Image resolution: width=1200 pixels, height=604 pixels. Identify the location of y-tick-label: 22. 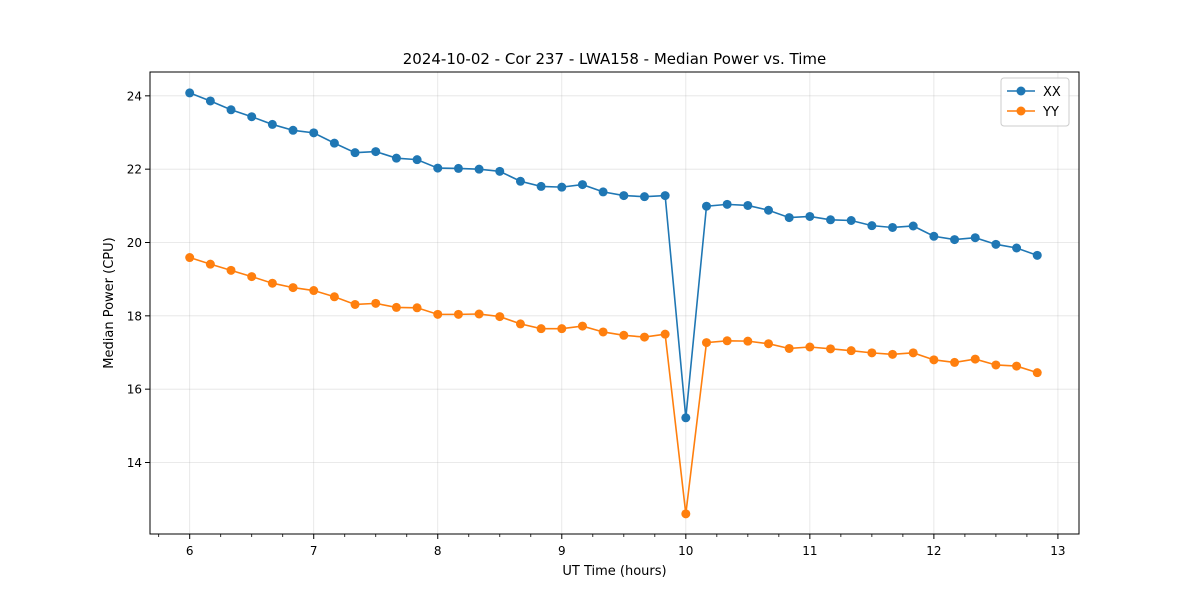
(134, 170).